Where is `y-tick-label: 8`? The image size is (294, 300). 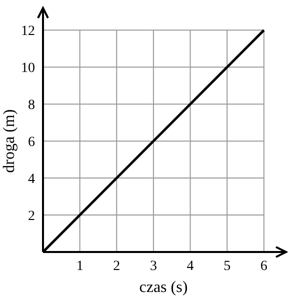
y-tick-label: 8 is located at coordinates (31, 106).